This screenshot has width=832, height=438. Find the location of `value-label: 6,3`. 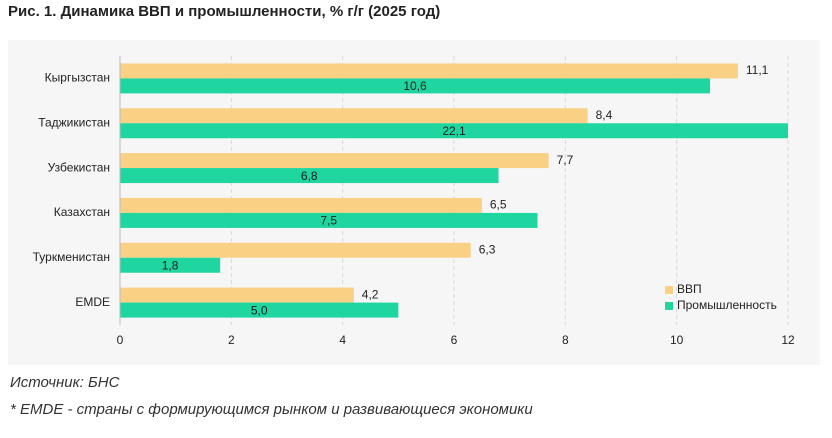

value-label: 6,3 is located at coordinates (487, 249).